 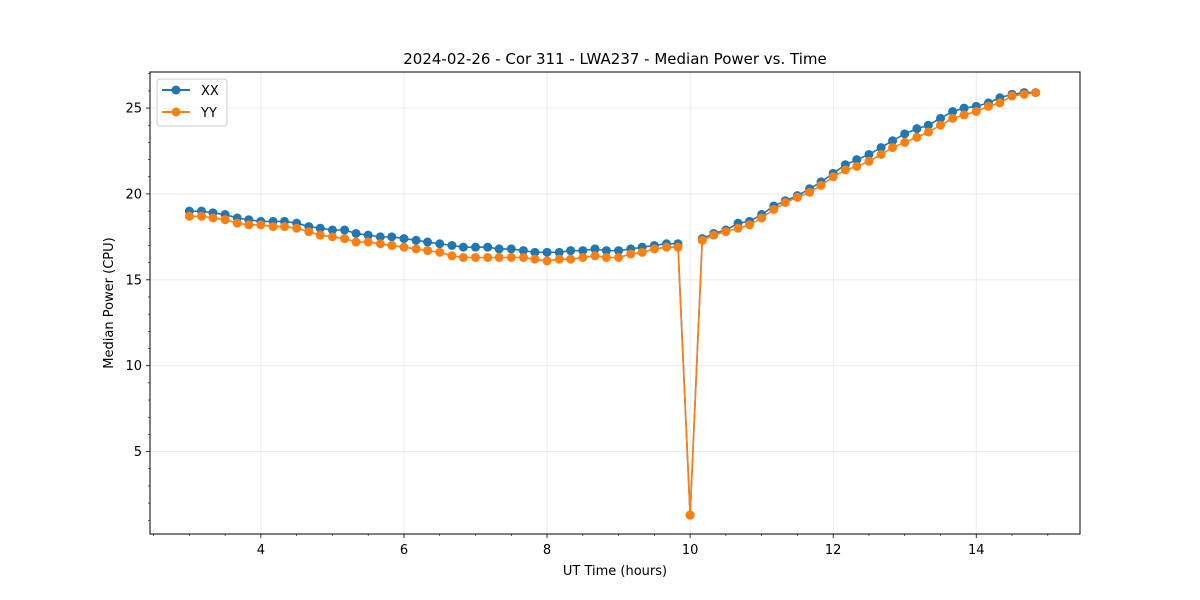 I want to click on y-tick-label: 10, so click(x=133, y=366).